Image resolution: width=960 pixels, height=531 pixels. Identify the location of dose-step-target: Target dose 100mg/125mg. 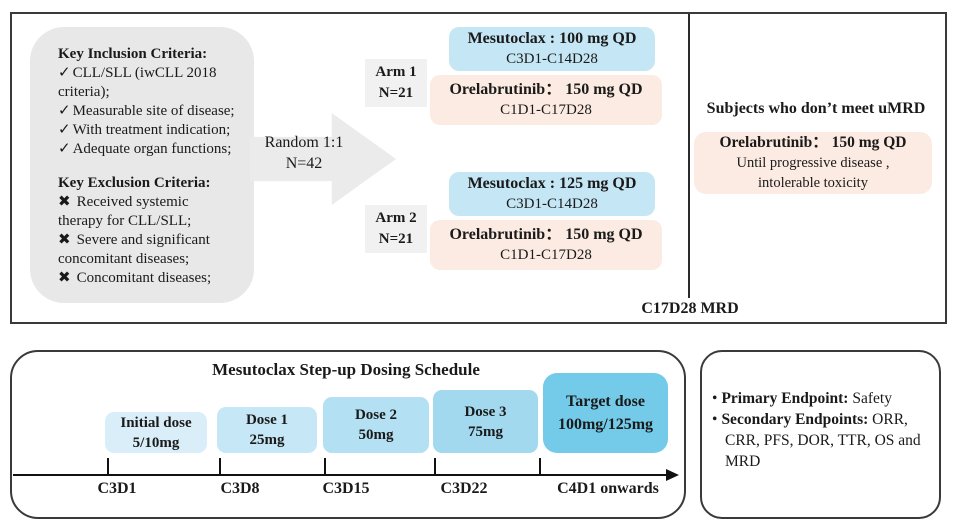
(605, 413).